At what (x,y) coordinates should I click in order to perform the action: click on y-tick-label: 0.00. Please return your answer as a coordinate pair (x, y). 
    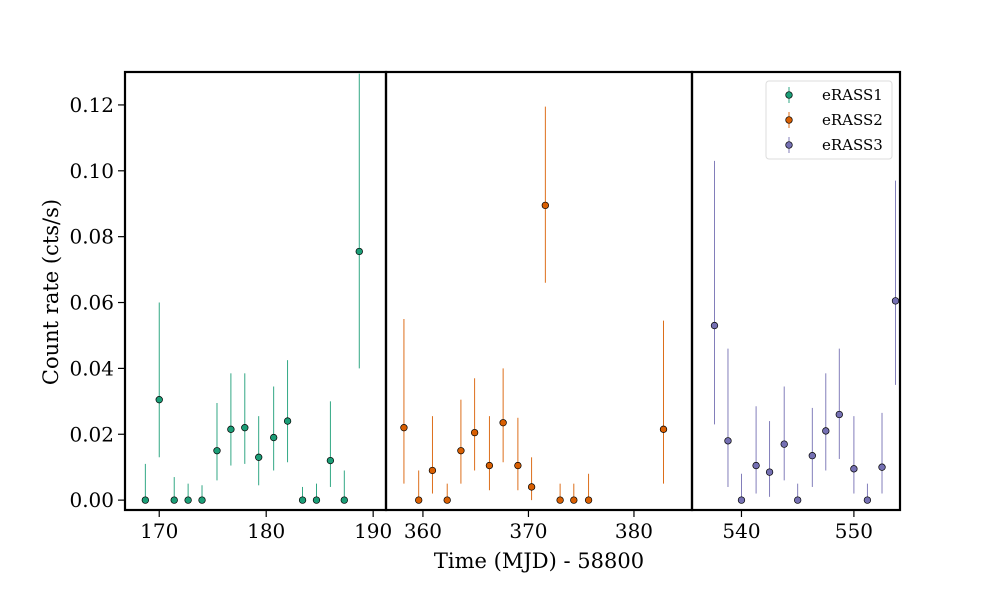
    Looking at the image, I should click on (91, 500).